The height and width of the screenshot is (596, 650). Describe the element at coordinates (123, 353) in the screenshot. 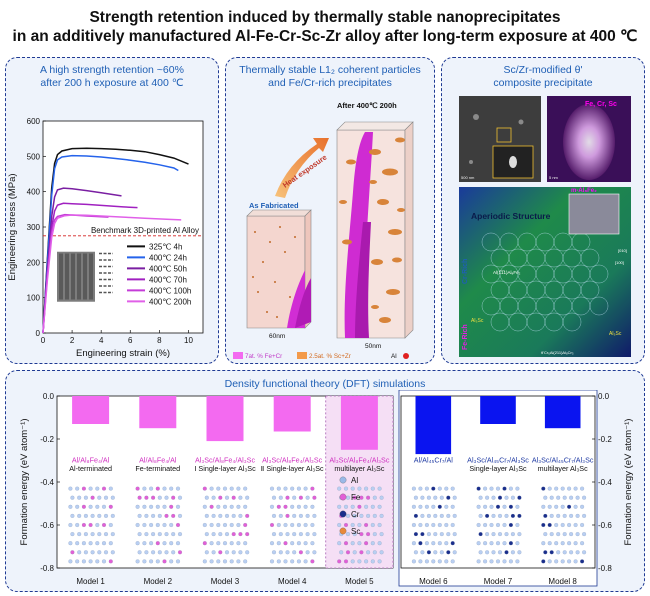

I see `x-axis-label: Engineering strain (%)` at that location.